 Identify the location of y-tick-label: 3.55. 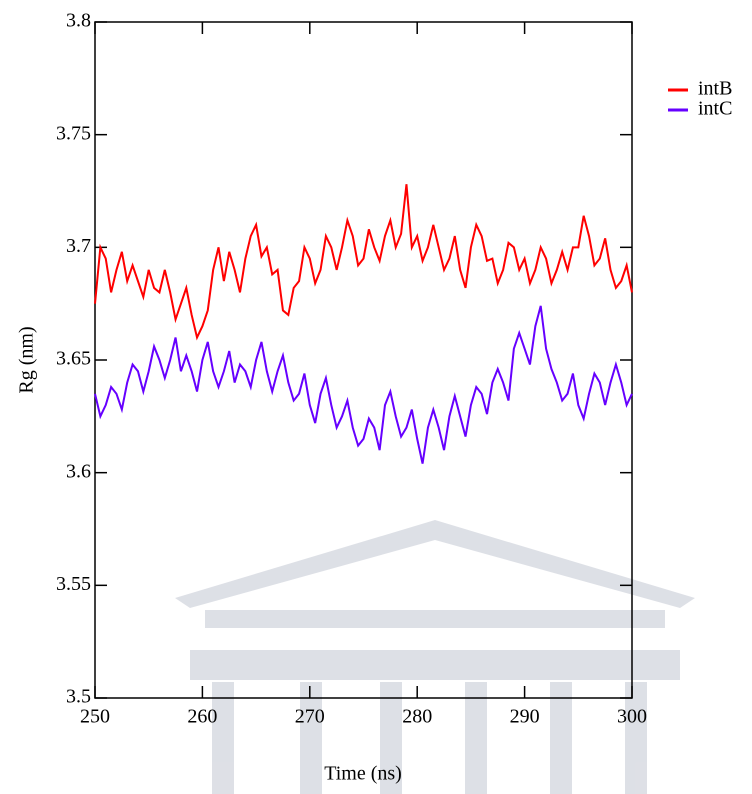
(73, 584).